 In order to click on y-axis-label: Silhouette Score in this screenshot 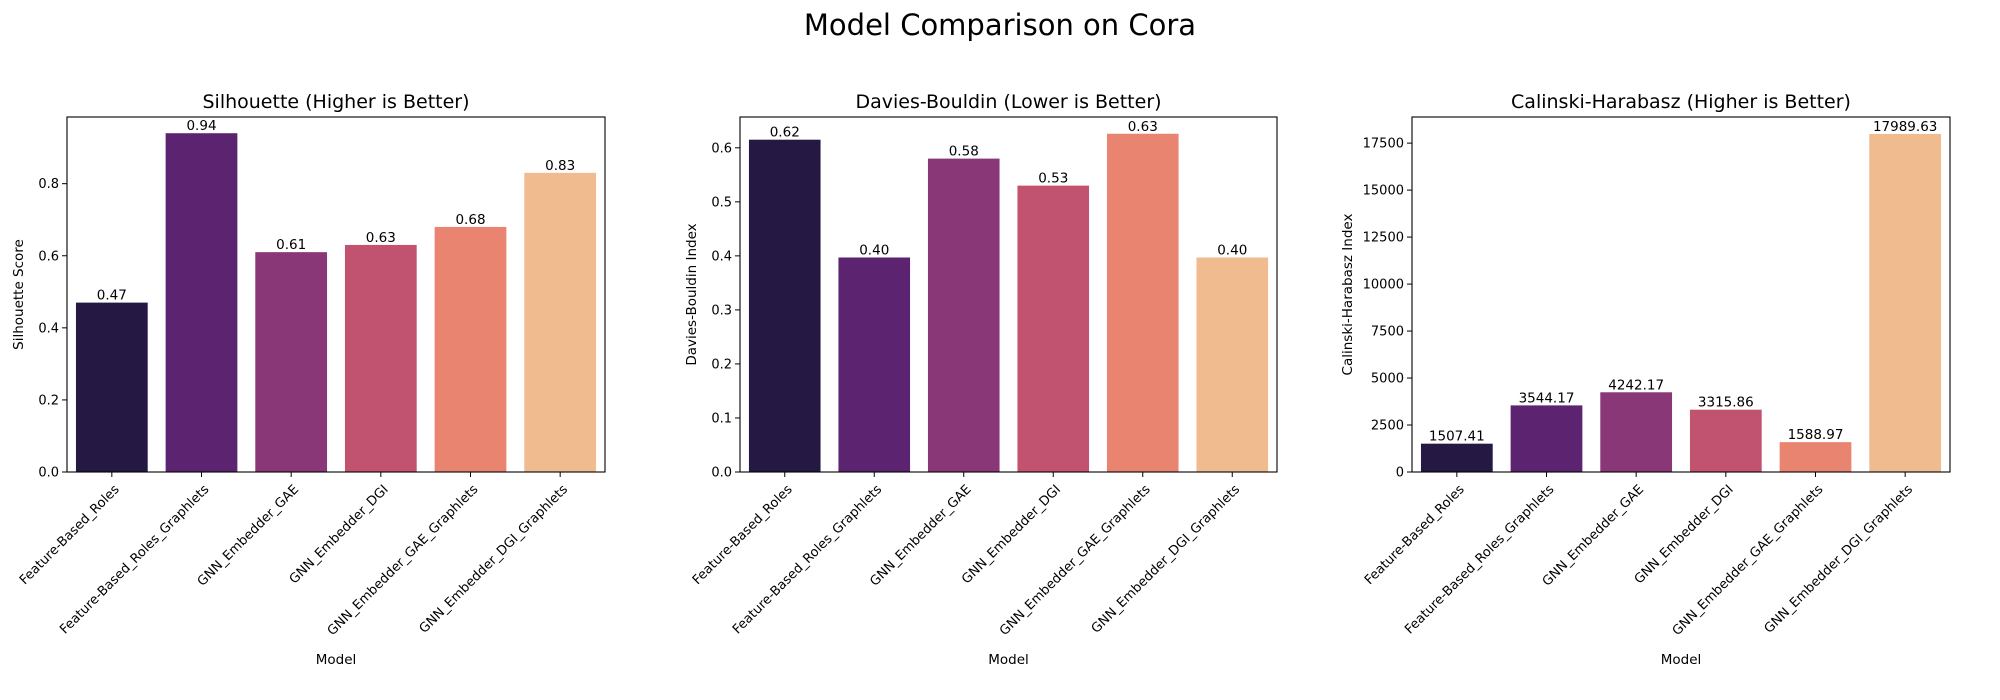, I will do `click(19, 294)`.